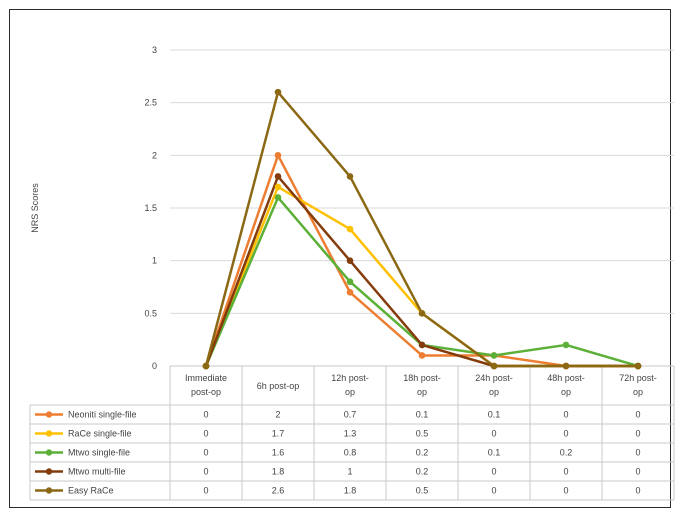  Describe the element at coordinates (154, 155) in the screenshot. I see `y-tick-label: 2` at that location.